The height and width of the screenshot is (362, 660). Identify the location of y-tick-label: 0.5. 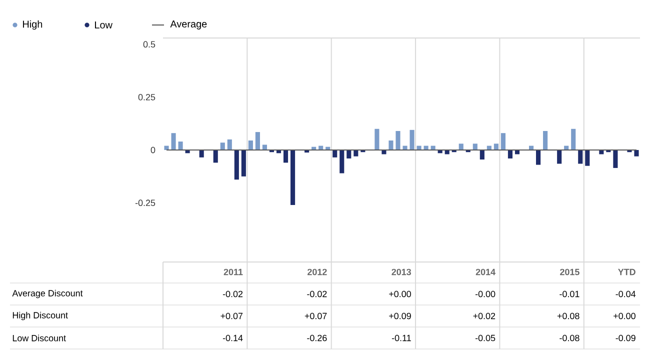
(149, 44).